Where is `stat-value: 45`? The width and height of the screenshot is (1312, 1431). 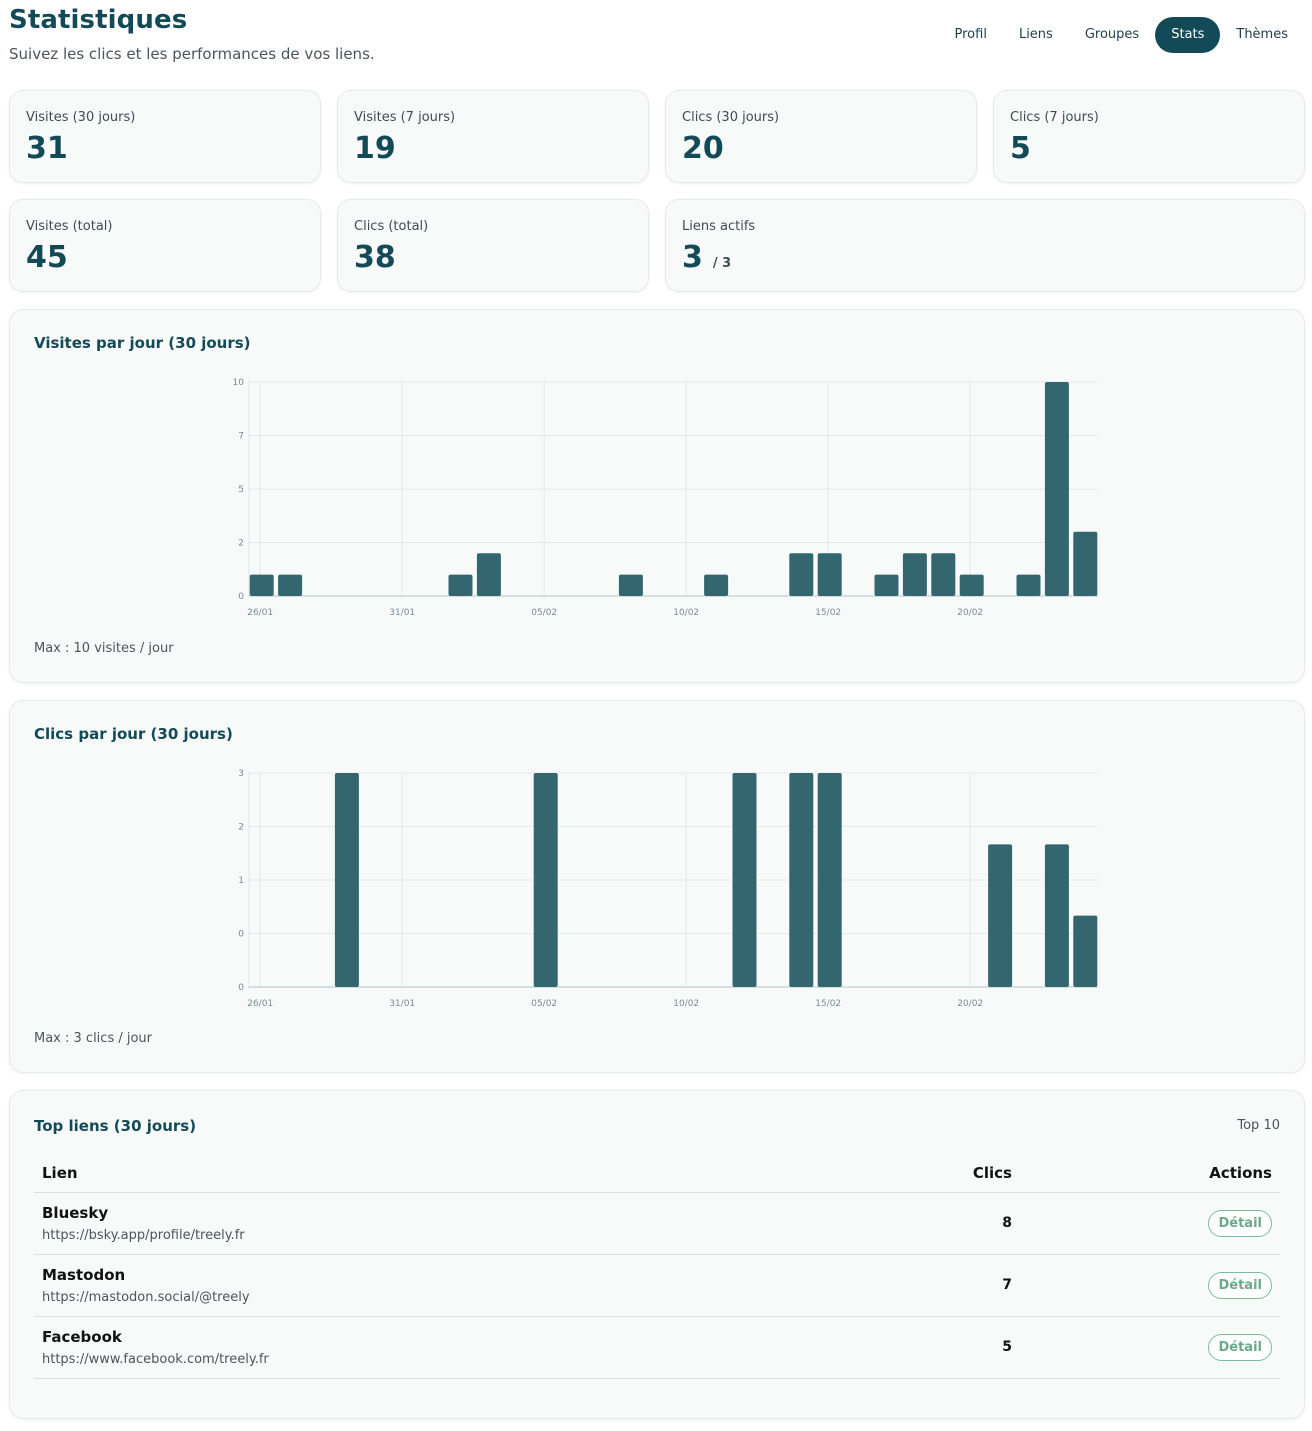
stat-value: 45 is located at coordinates (47, 257).